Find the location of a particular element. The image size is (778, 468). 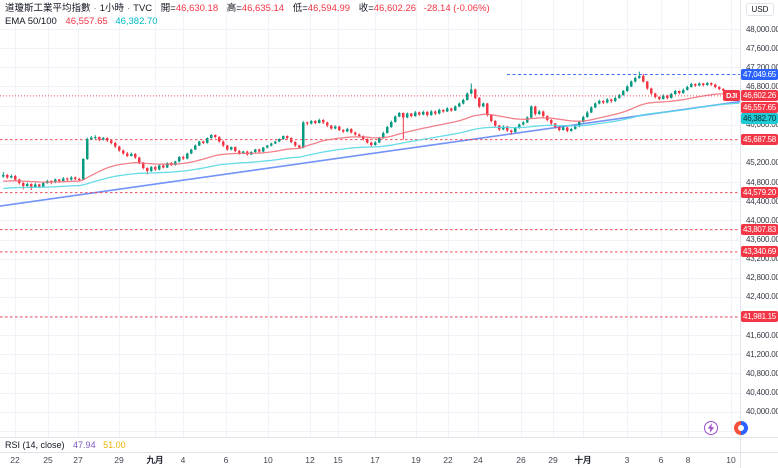

lightning-icon is located at coordinates (711, 428).